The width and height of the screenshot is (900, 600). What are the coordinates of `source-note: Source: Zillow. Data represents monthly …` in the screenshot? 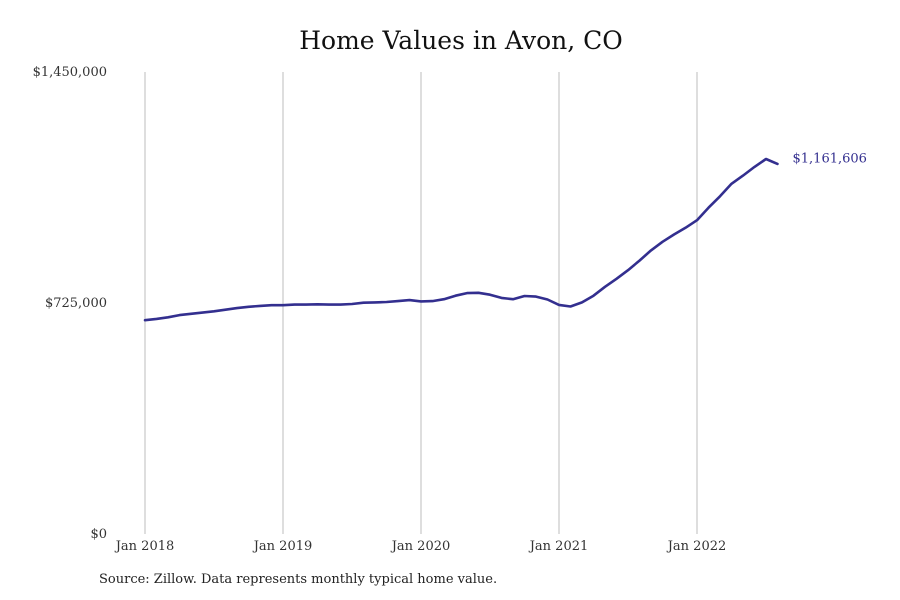 It's located at (298, 579).